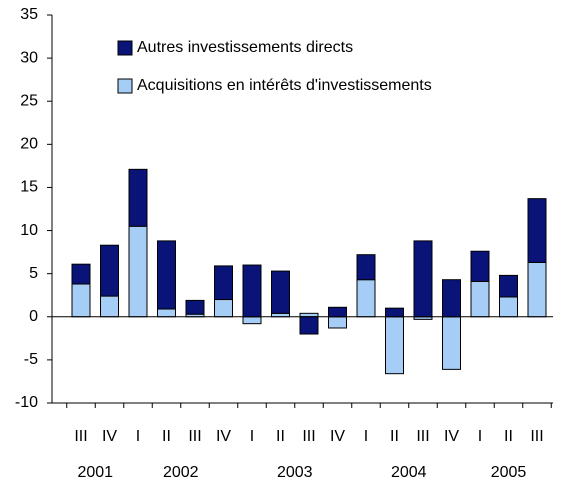  Describe the element at coordinates (181, 472) in the screenshot. I see `year-label: 2002` at that location.